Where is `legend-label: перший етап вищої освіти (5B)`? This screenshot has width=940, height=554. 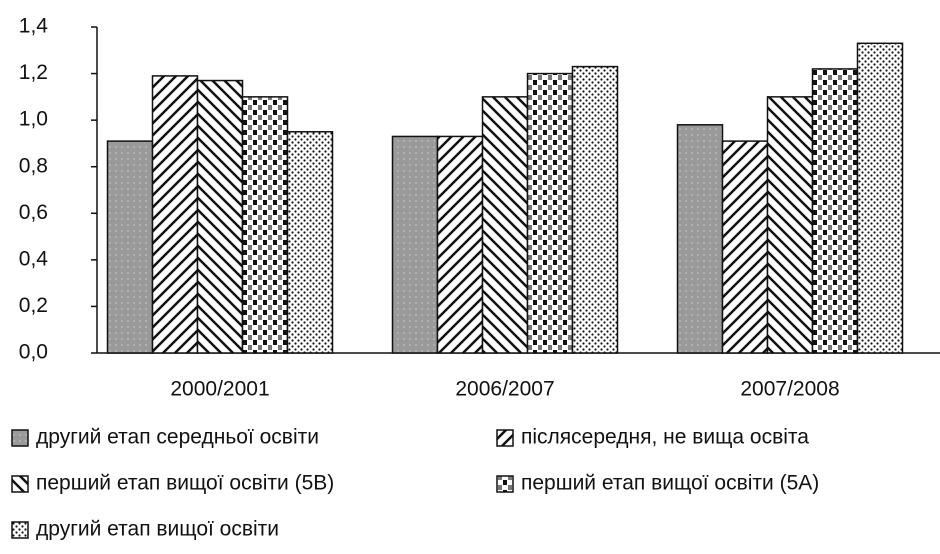 legend-label: перший етап вищої освіти (5B) is located at coordinates (185, 483).